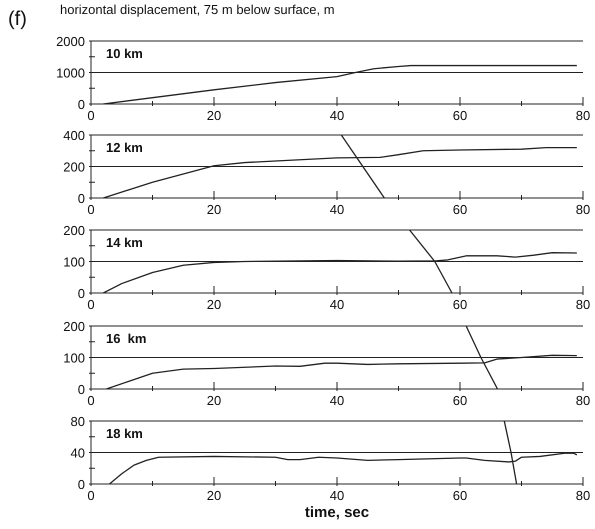 Image resolution: width=595 pixels, height=529 pixels. What do you see at coordinates (197, 9) in the screenshot?
I see `chart-title: horizontal displacement, 75 m below surface, m` at bounding box center [197, 9].